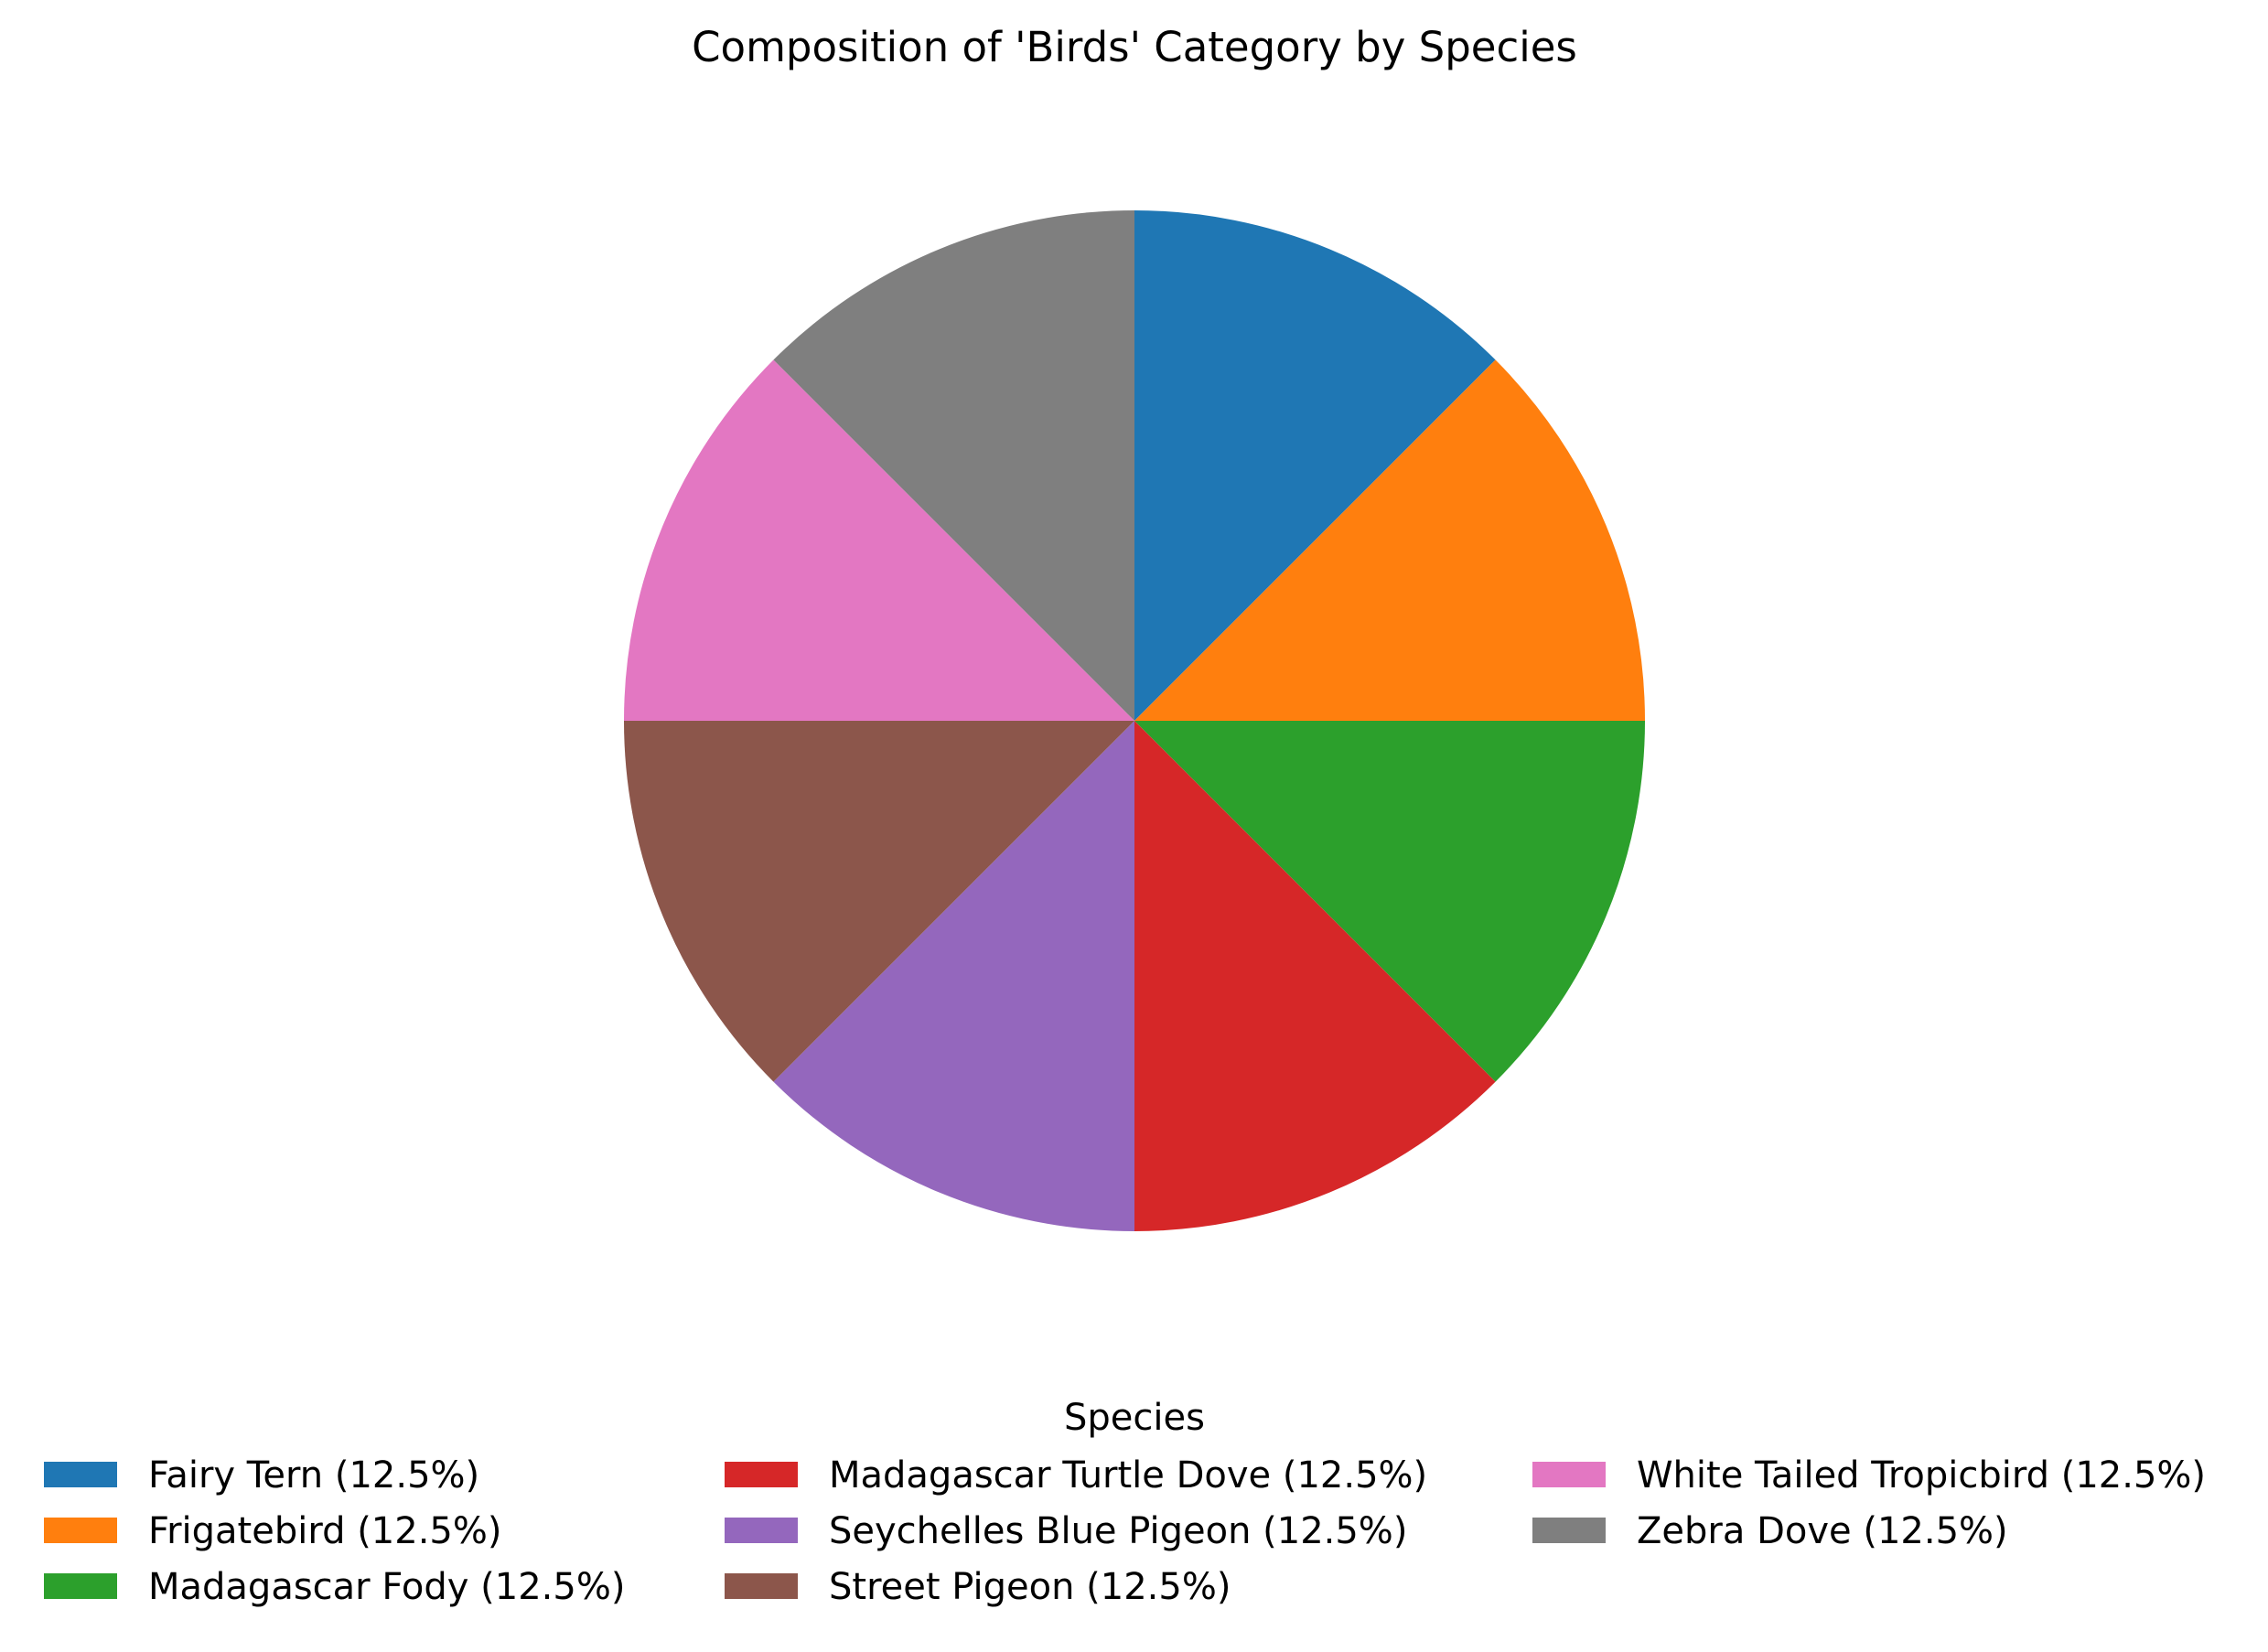 The width and height of the screenshot is (2268, 1652). I want to click on pie-slice-frigatebird, so click(1390, 540).